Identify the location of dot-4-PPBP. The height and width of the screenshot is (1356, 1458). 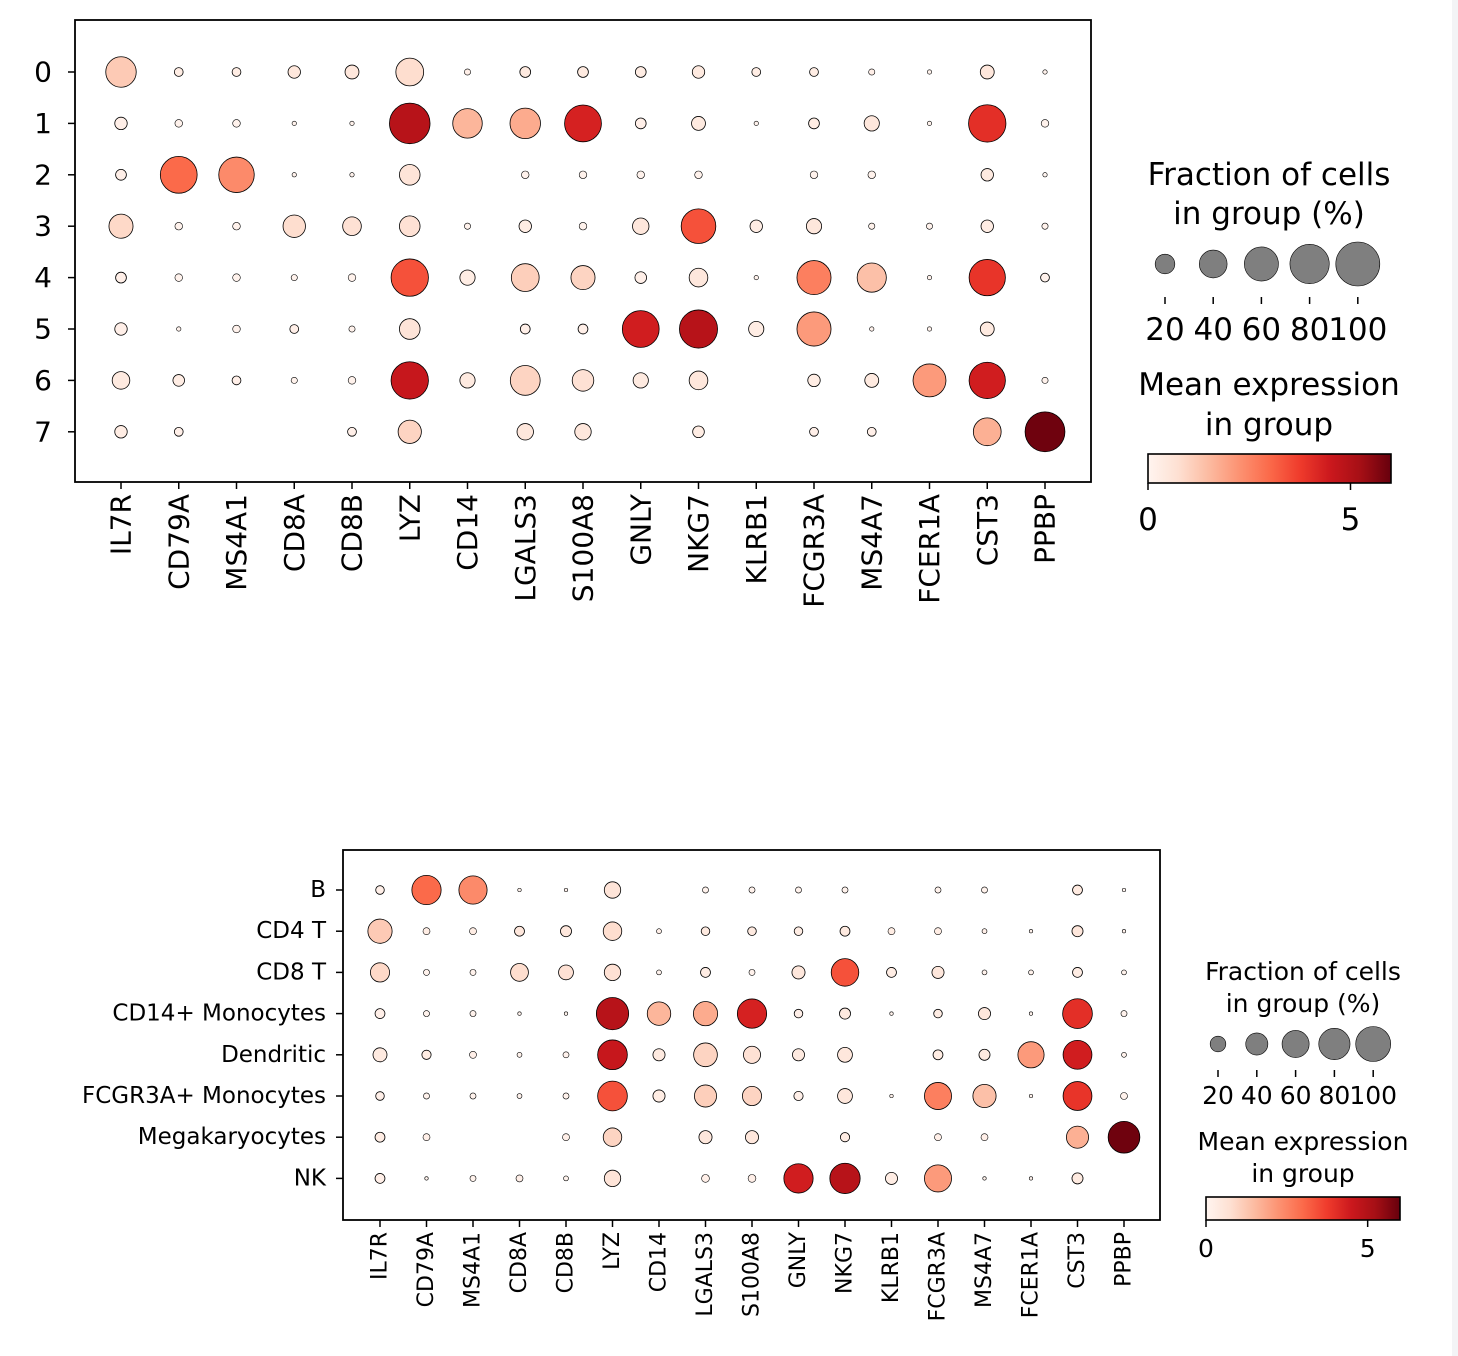
(1045, 277).